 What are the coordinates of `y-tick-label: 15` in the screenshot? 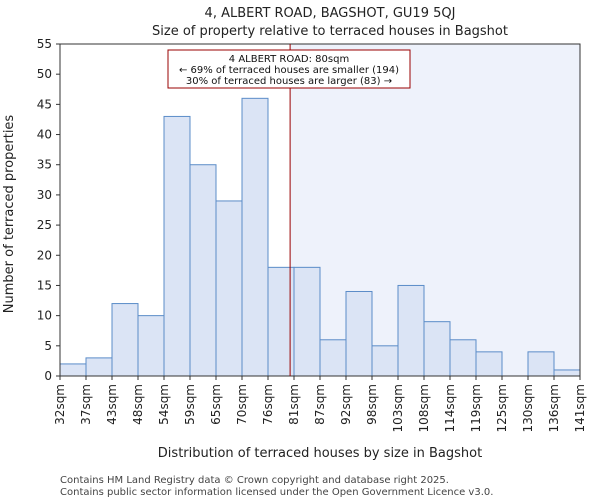 It's located at (44, 285).